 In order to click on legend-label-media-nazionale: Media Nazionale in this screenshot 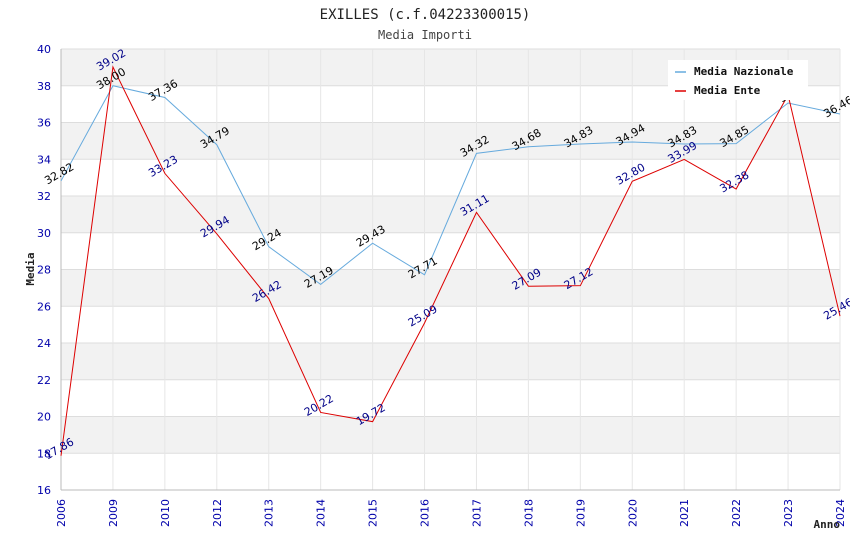, I will do `click(744, 71)`.